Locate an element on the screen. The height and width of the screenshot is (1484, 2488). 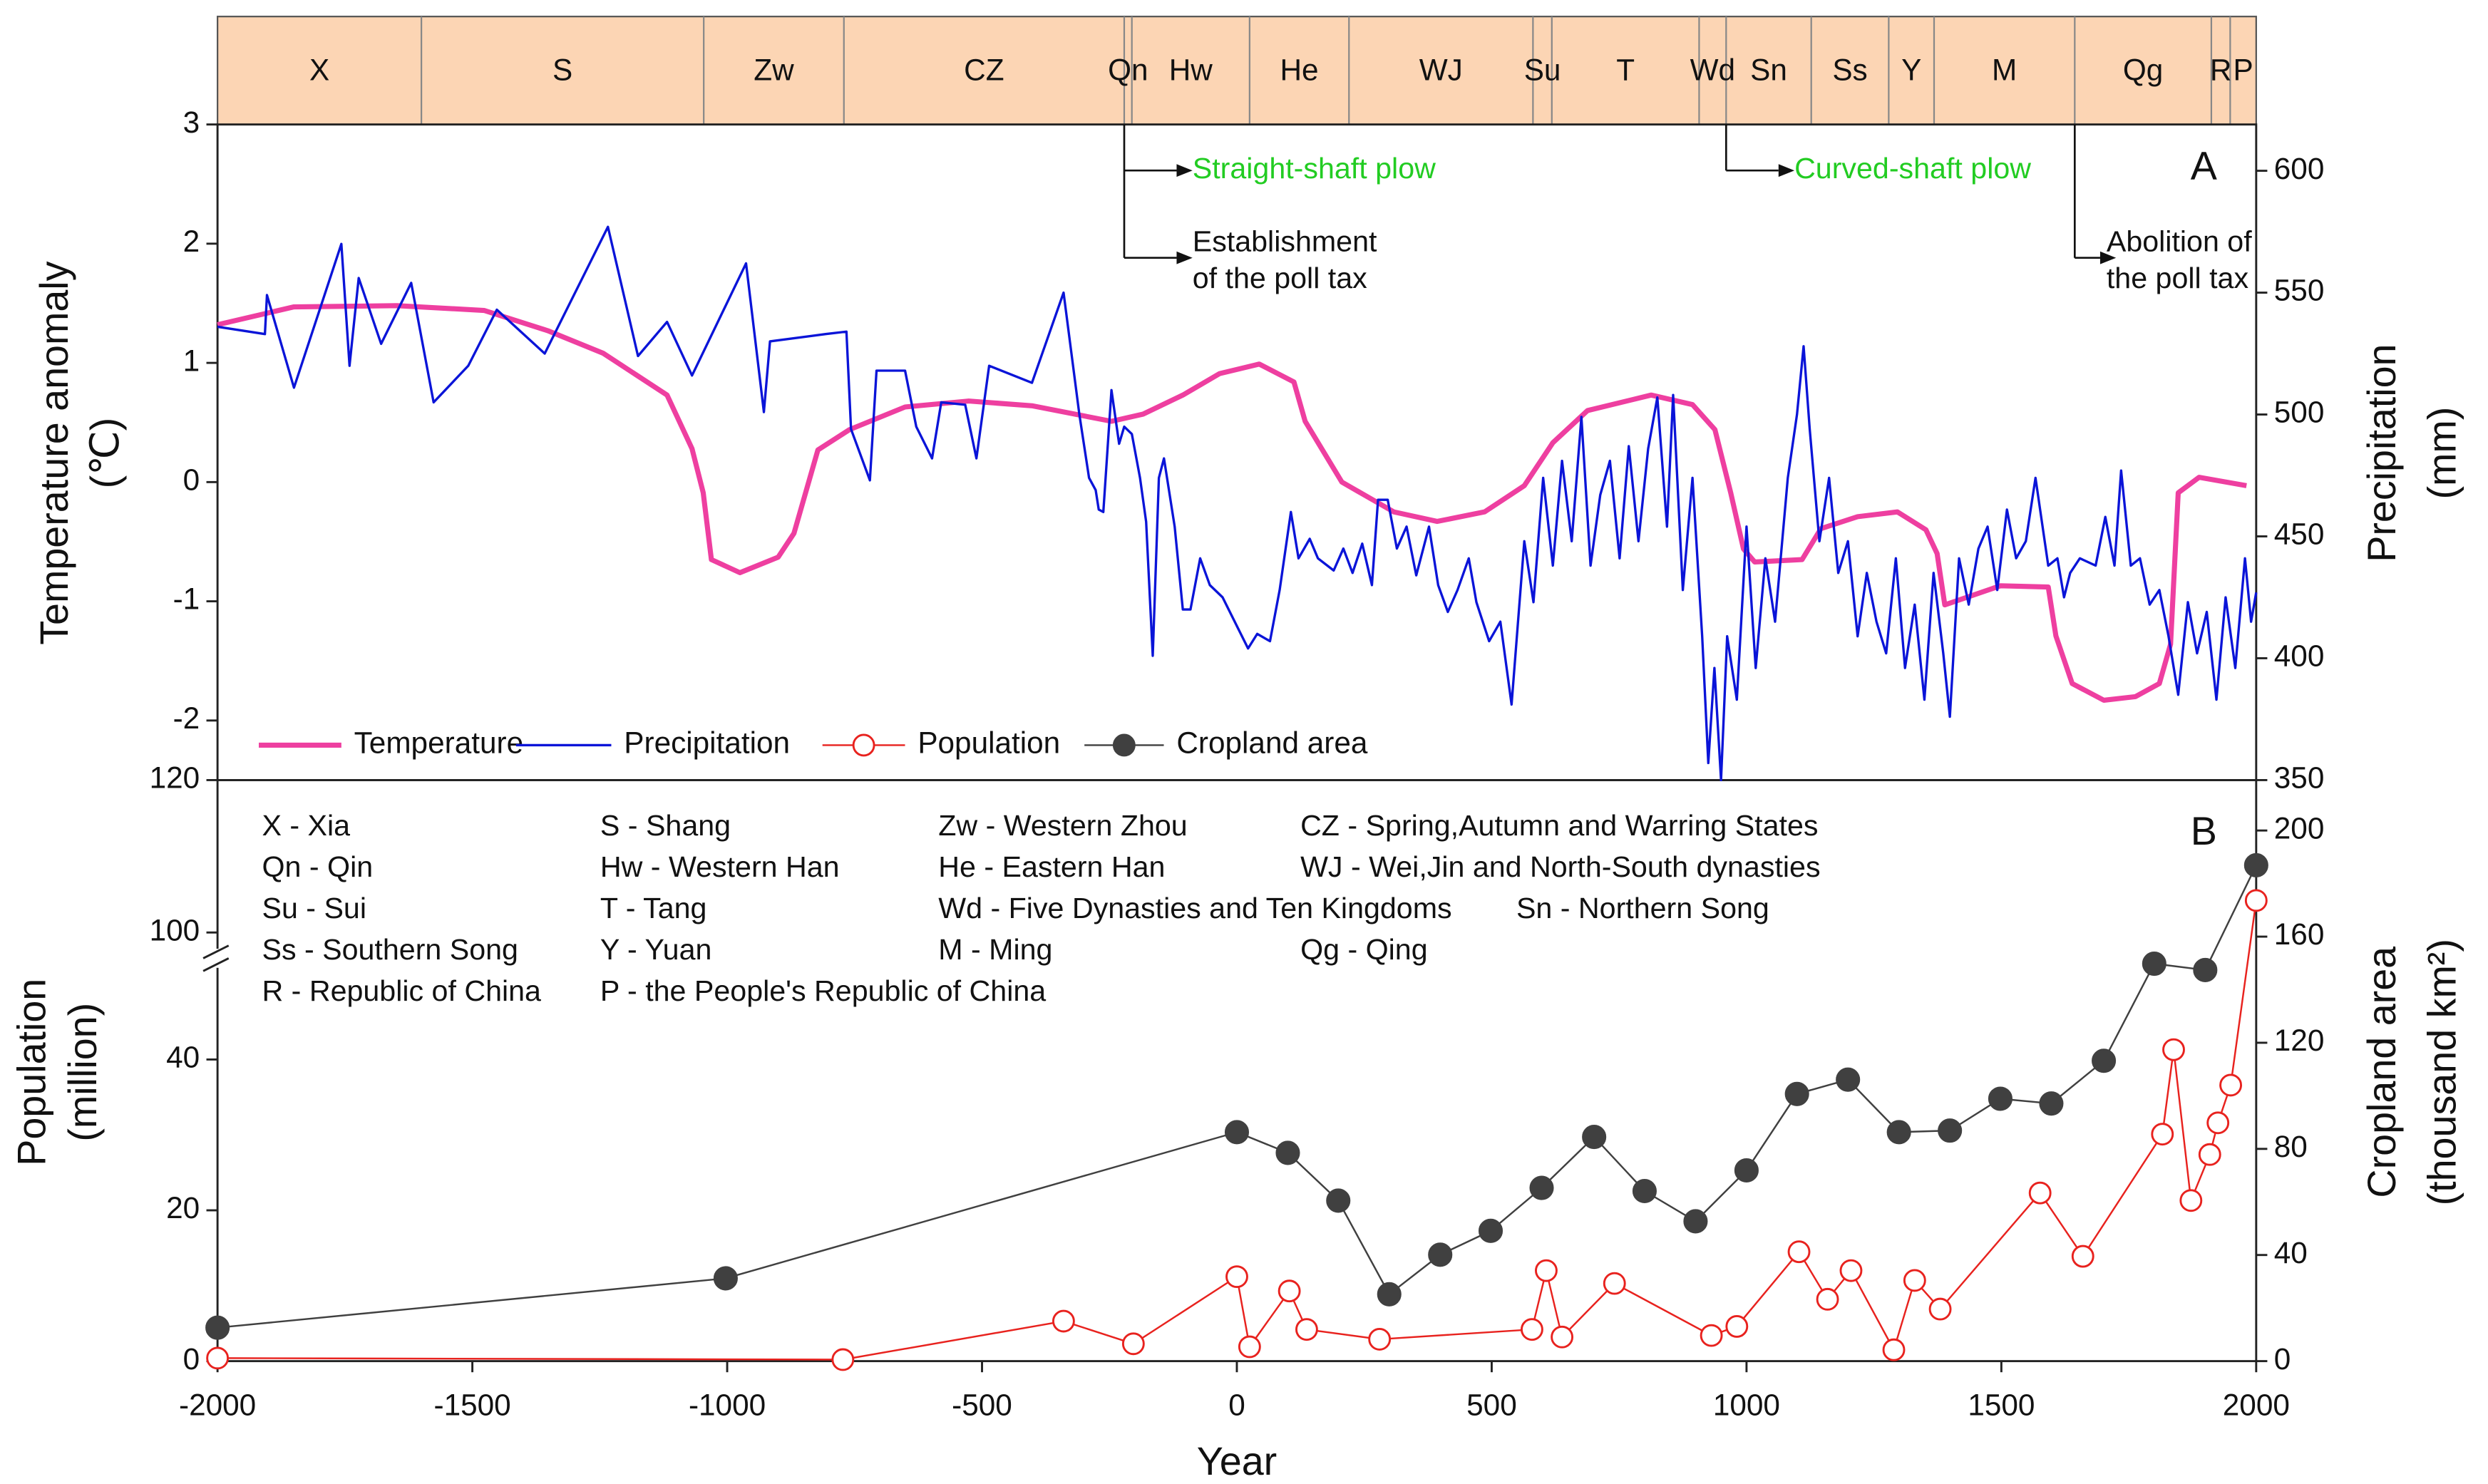
axis-break is located at coordinates (216, 964).